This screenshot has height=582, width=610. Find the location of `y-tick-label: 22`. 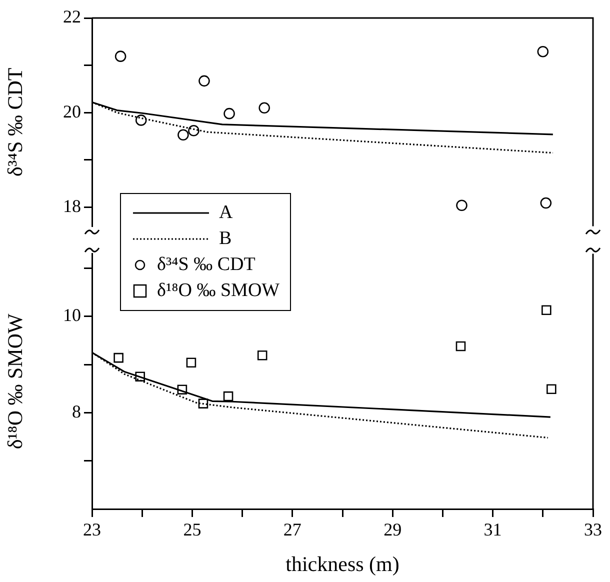

y-tick-label: 22 is located at coordinates (72, 16).